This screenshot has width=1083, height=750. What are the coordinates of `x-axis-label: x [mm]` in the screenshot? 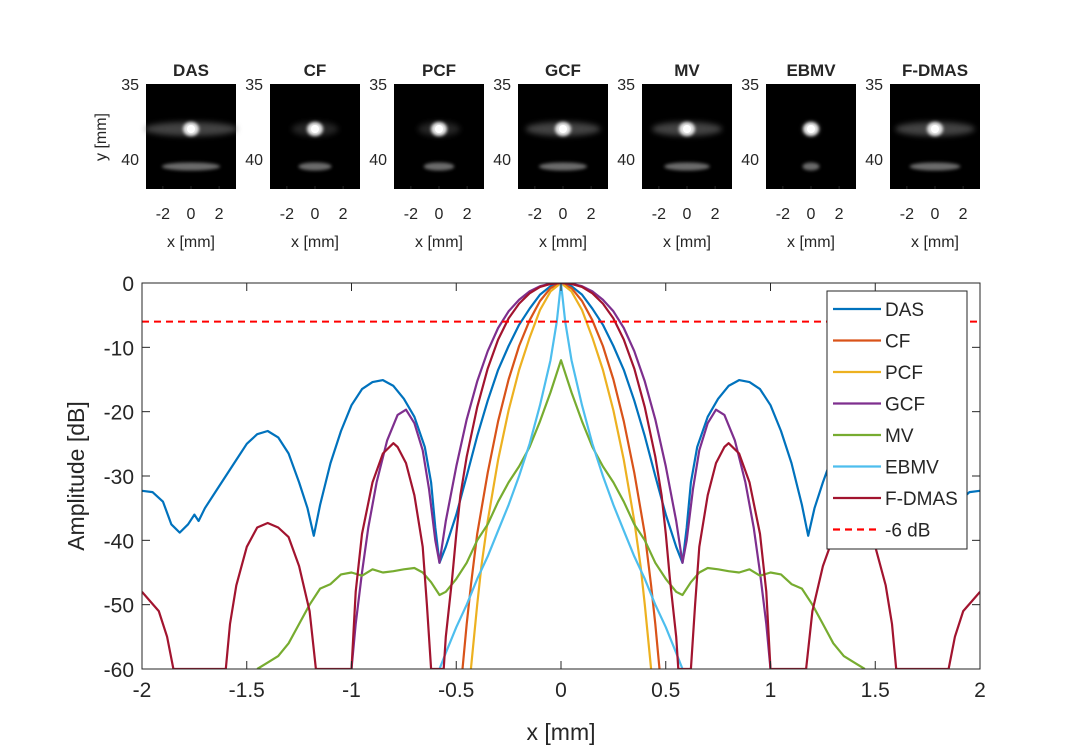 It's located at (561, 732).